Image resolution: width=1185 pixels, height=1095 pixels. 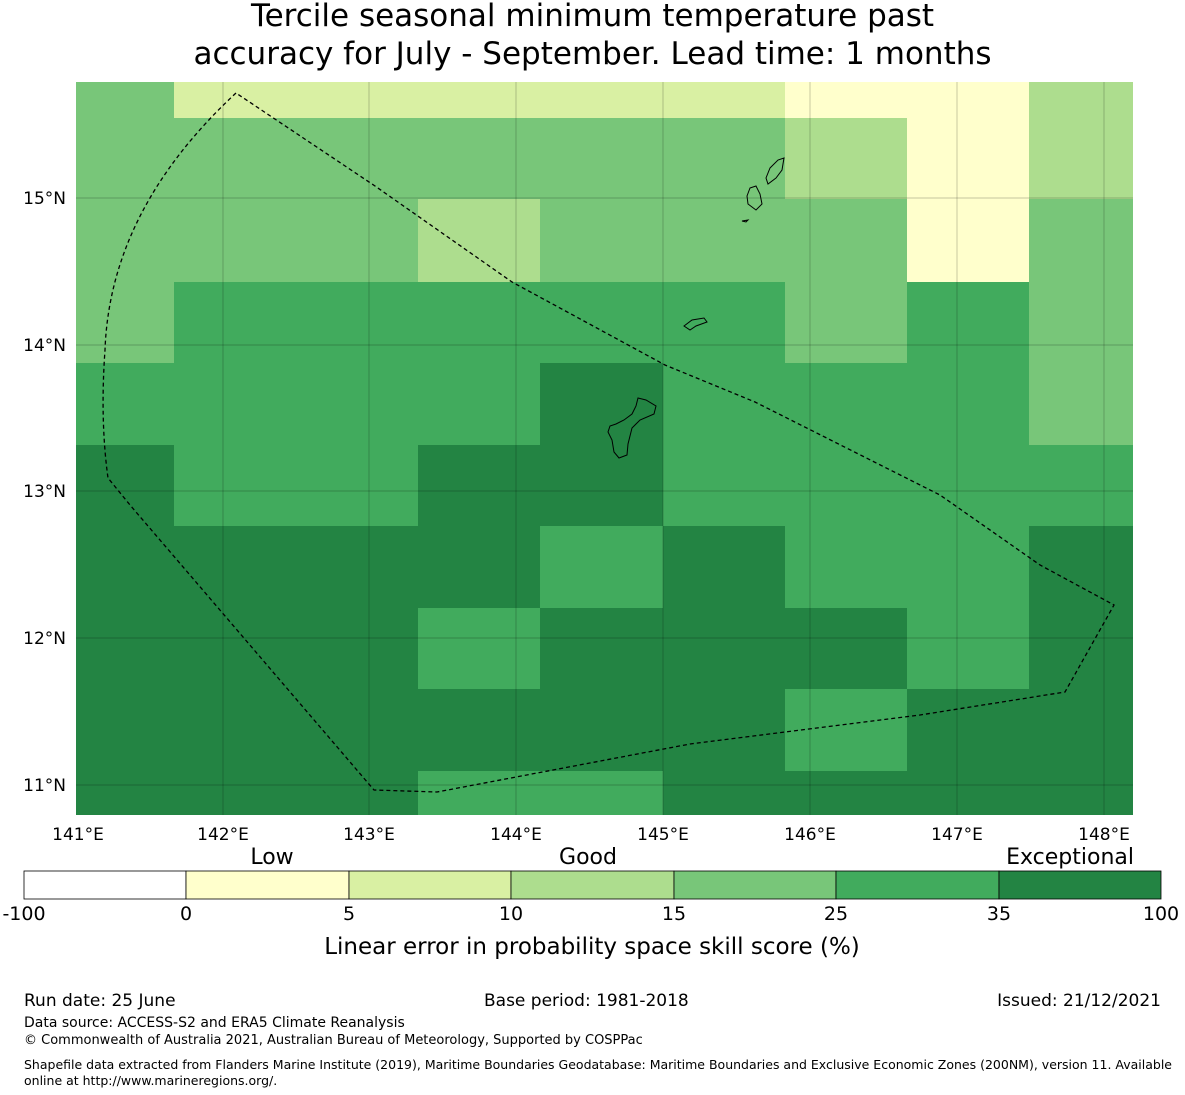 I want to click on lon-label: 148°E, so click(x=1104, y=835).